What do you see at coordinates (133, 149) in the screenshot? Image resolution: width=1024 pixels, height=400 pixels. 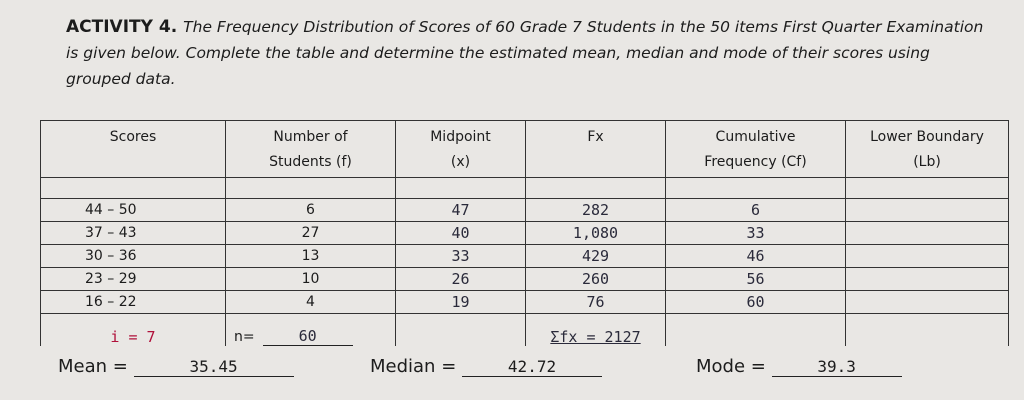 I see `header-cell: Scores` at bounding box center [133, 149].